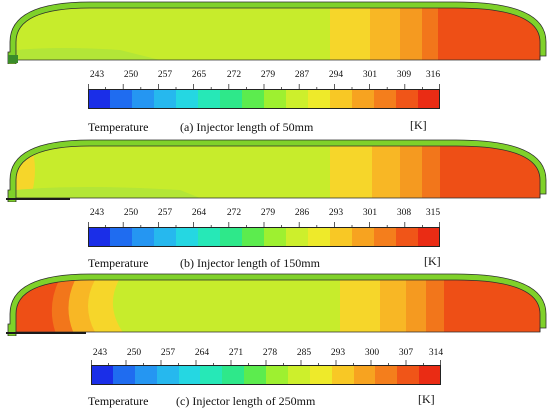 Image resolution: width=550 pixels, height=416 pixels. What do you see at coordinates (350, 34) in the screenshot?
I see `hot-band-1-a` at bounding box center [350, 34].